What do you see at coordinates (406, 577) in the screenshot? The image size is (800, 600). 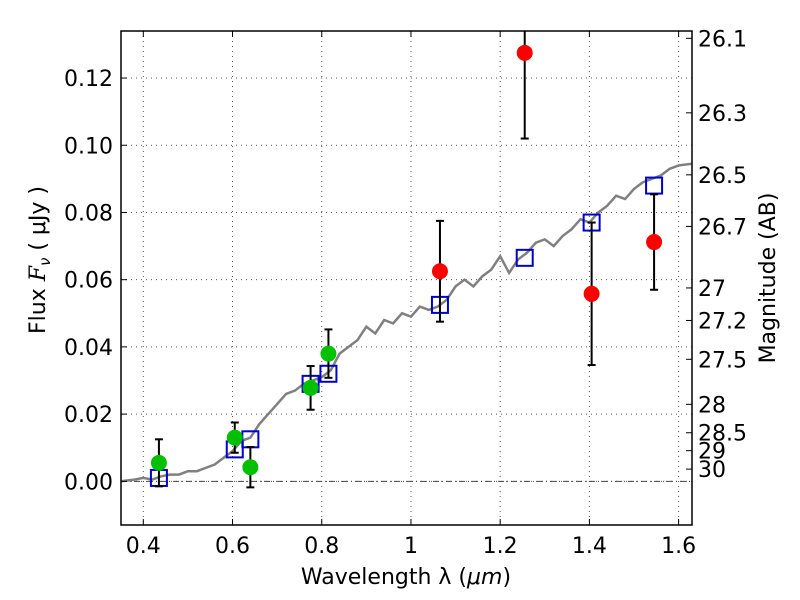 I see `x-axis-title: Wavelength λ (μm)` at bounding box center [406, 577].